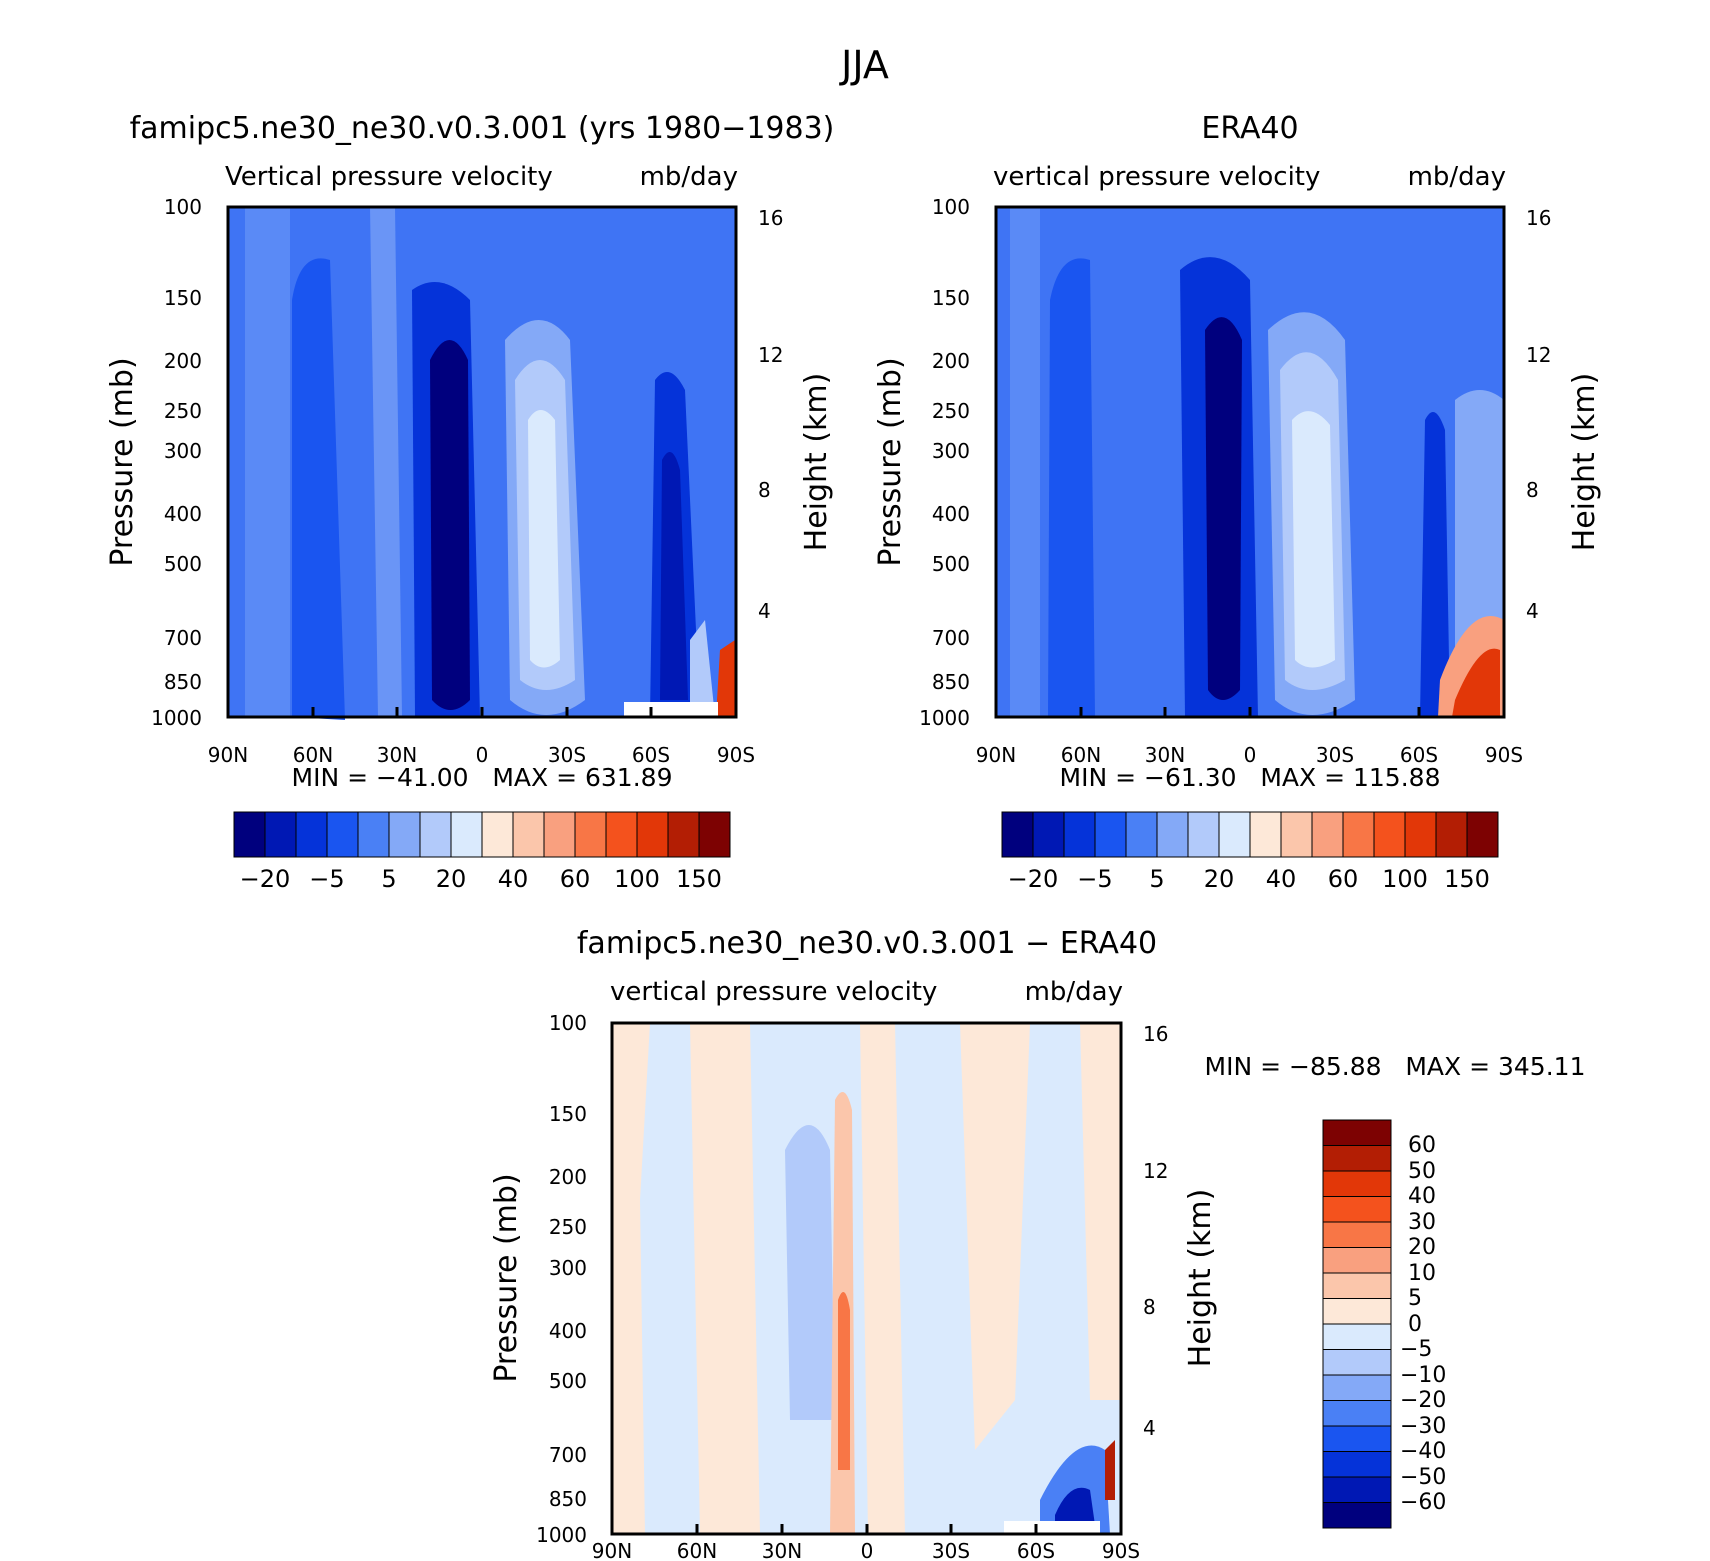  Describe the element at coordinates (1071, 487) in the screenshot. I see `panel-era40-band-60n` at that location.